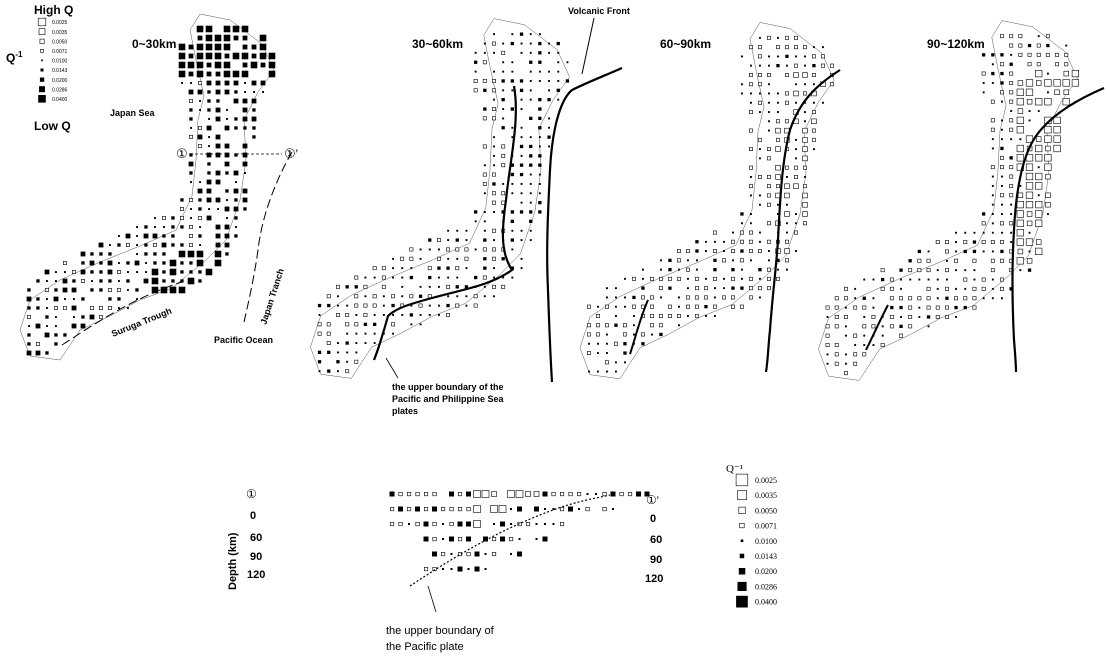  Describe the element at coordinates (734, 469) in the screenshot. I see `bottom-legend-title: Q⁻¹` at that location.